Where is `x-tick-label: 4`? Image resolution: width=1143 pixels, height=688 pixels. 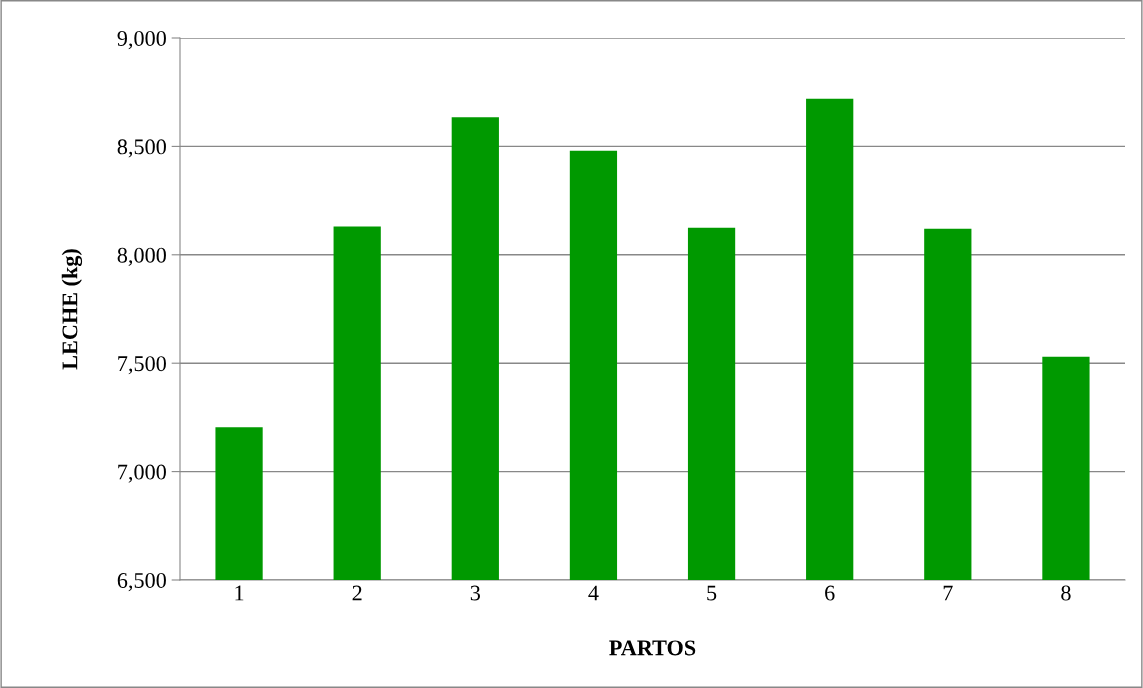 x-tick-label: 4 is located at coordinates (593, 593).